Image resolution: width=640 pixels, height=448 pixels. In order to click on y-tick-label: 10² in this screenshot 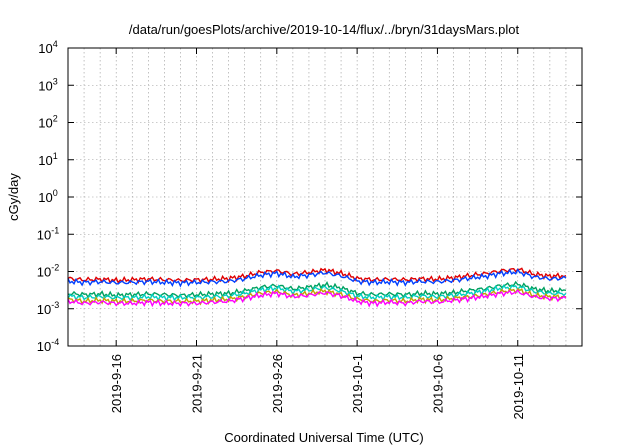, I will do `click(47, 122)`.